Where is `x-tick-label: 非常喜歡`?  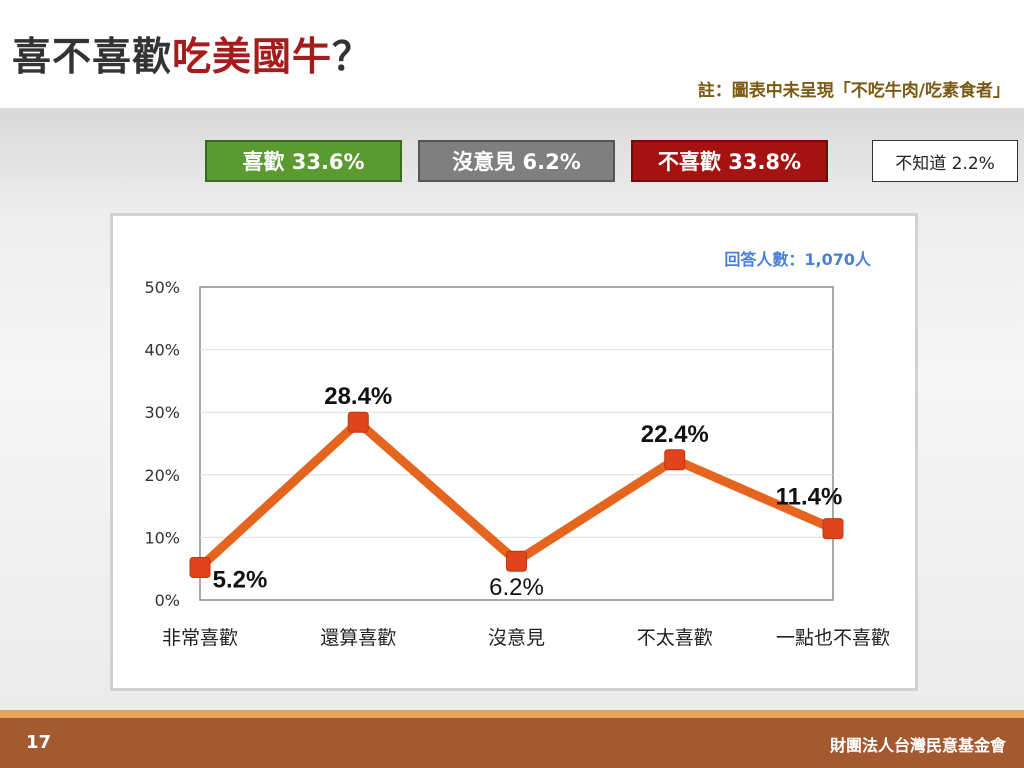
x-tick-label: 非常喜歡 is located at coordinates (200, 638).